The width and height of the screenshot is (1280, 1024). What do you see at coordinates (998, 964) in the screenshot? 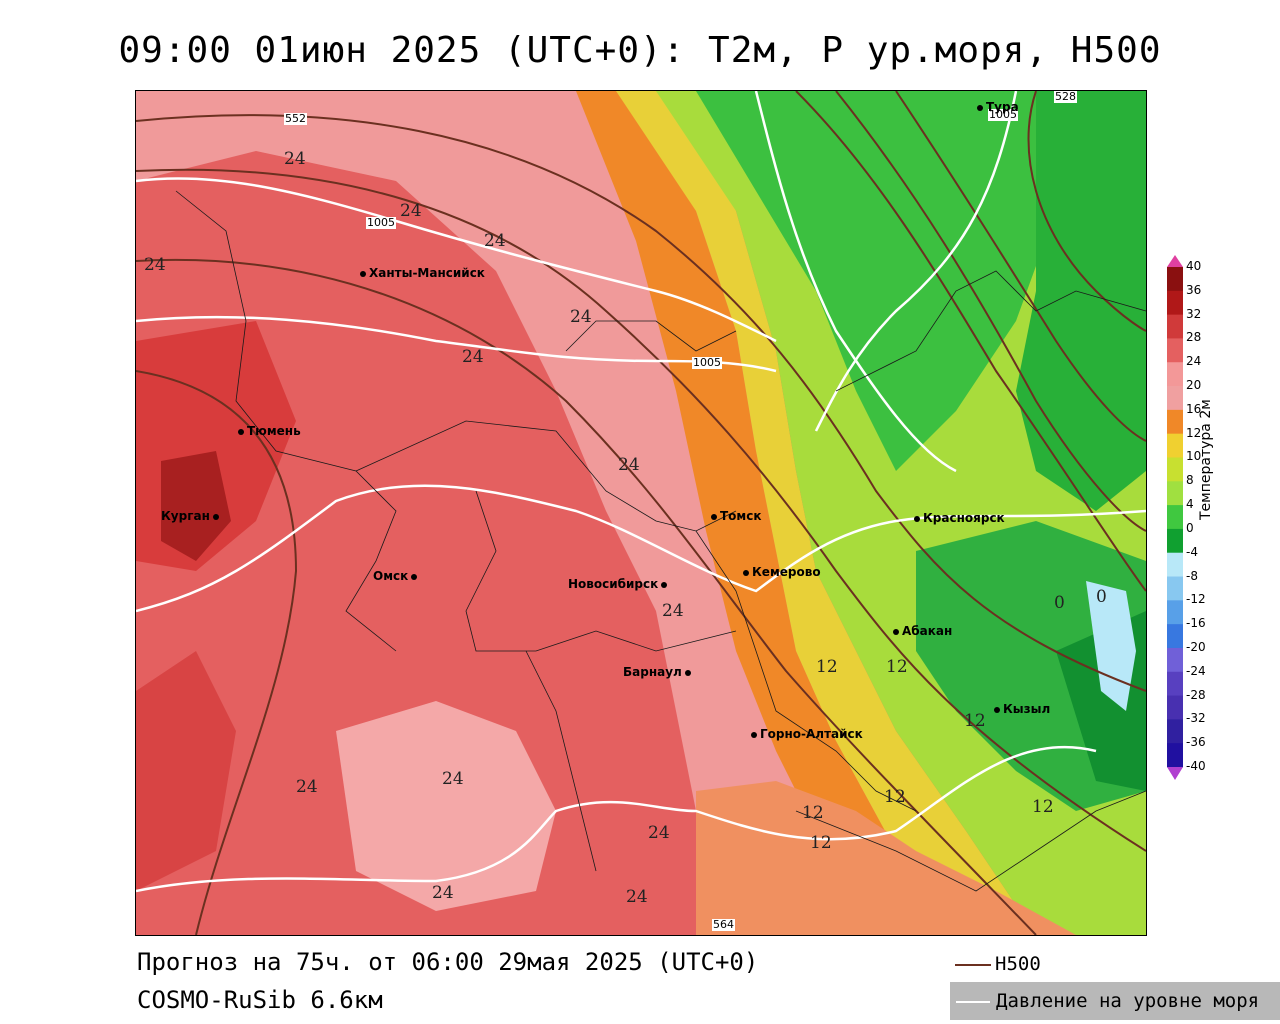
I see `legend-h500: H500` at bounding box center [998, 964].